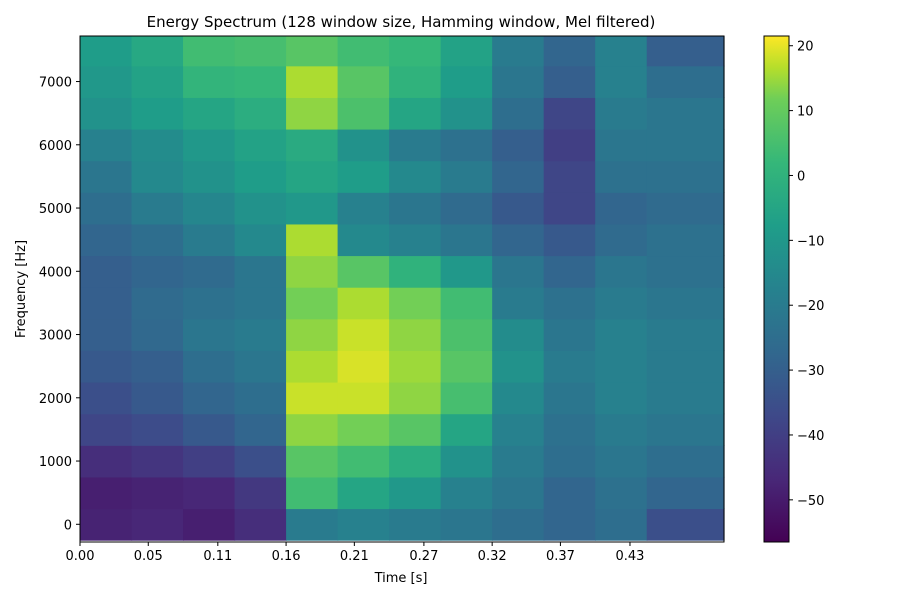 Image resolution: width=900 pixels, height=600 pixels. I want to click on x-tick-label: 0.16, so click(286, 556).